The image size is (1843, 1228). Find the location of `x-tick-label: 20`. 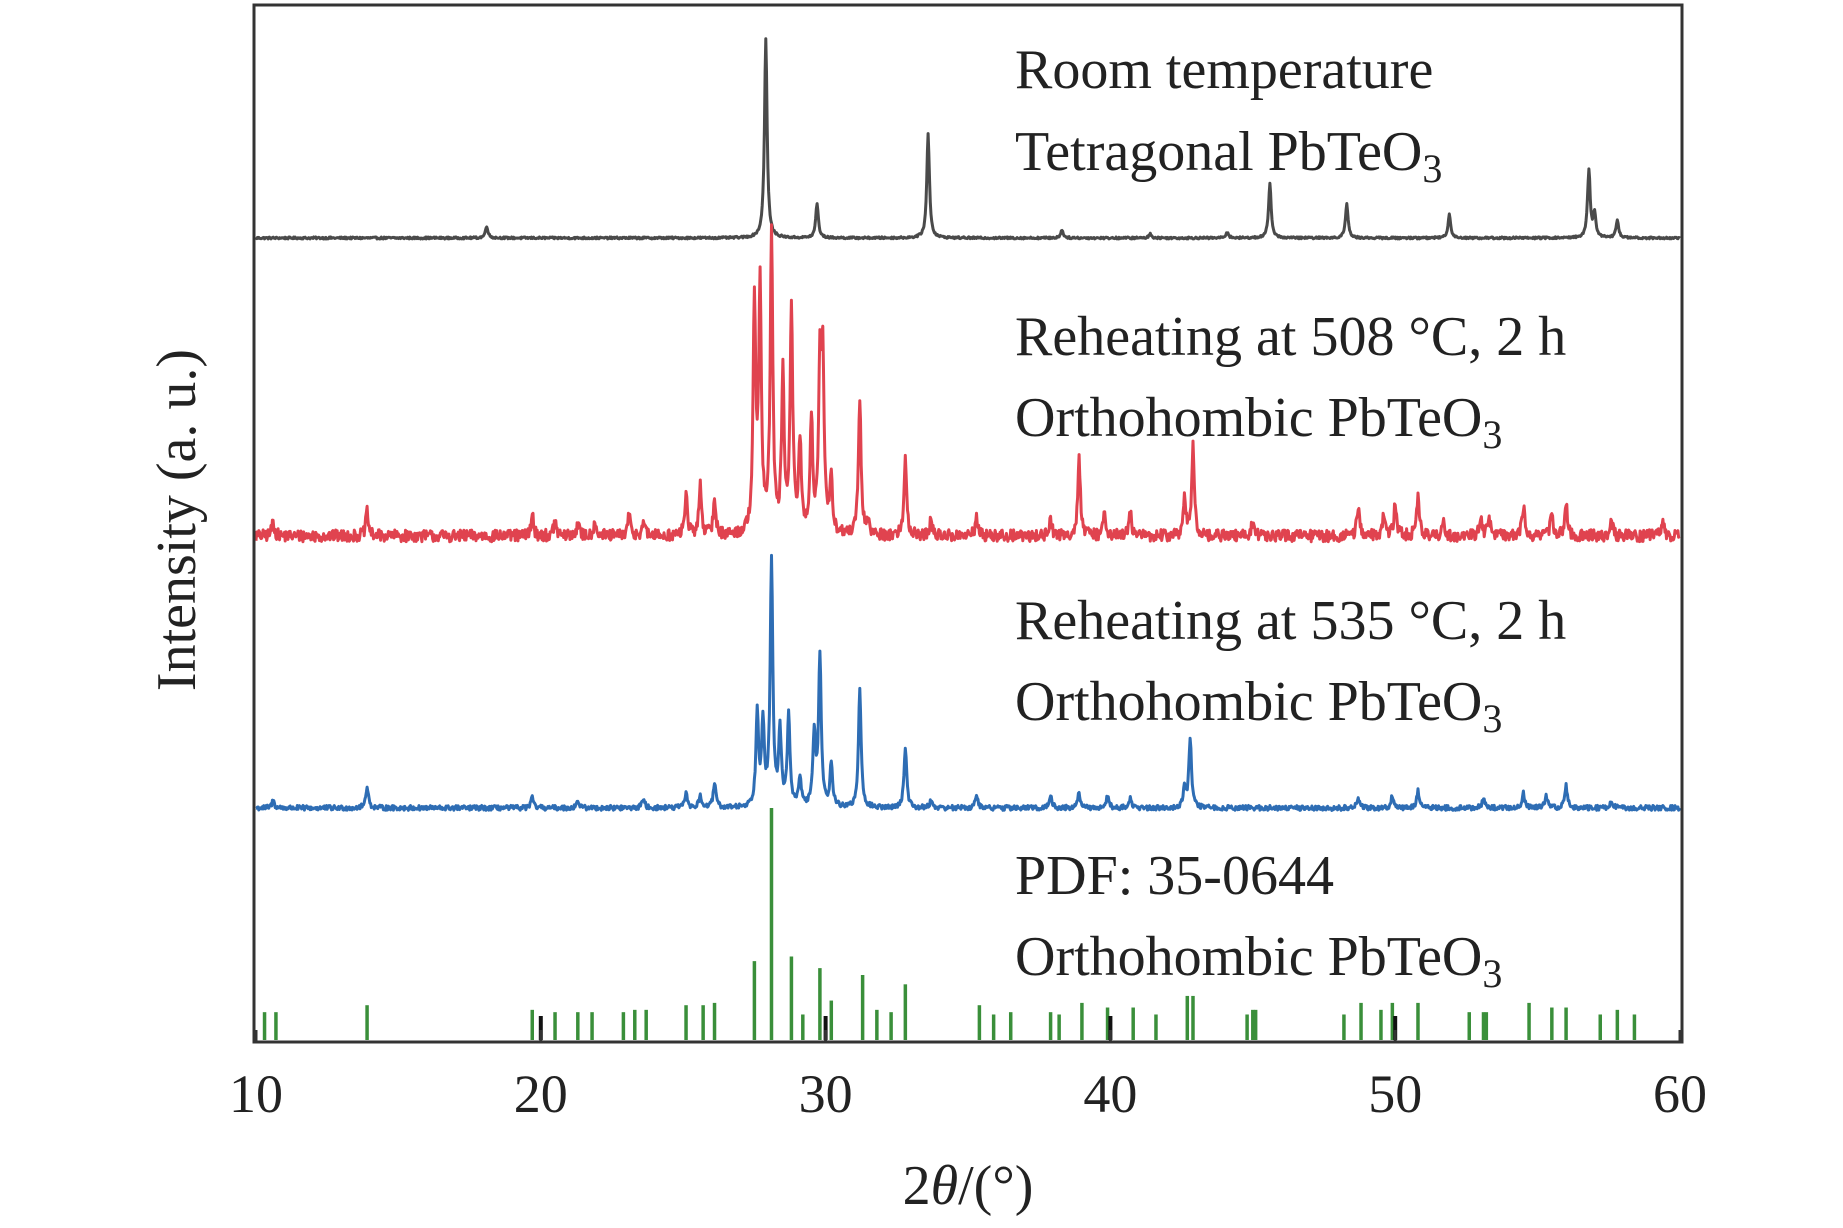

x-tick-label: 20 is located at coordinates (541, 1094).